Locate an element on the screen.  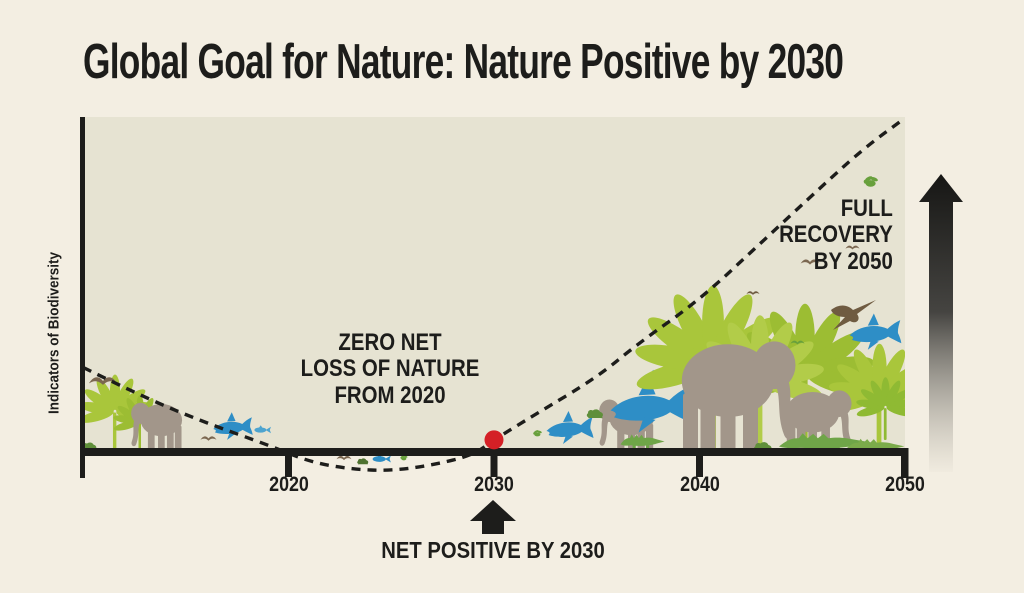
up-arrow-icon is located at coordinates (493, 517).